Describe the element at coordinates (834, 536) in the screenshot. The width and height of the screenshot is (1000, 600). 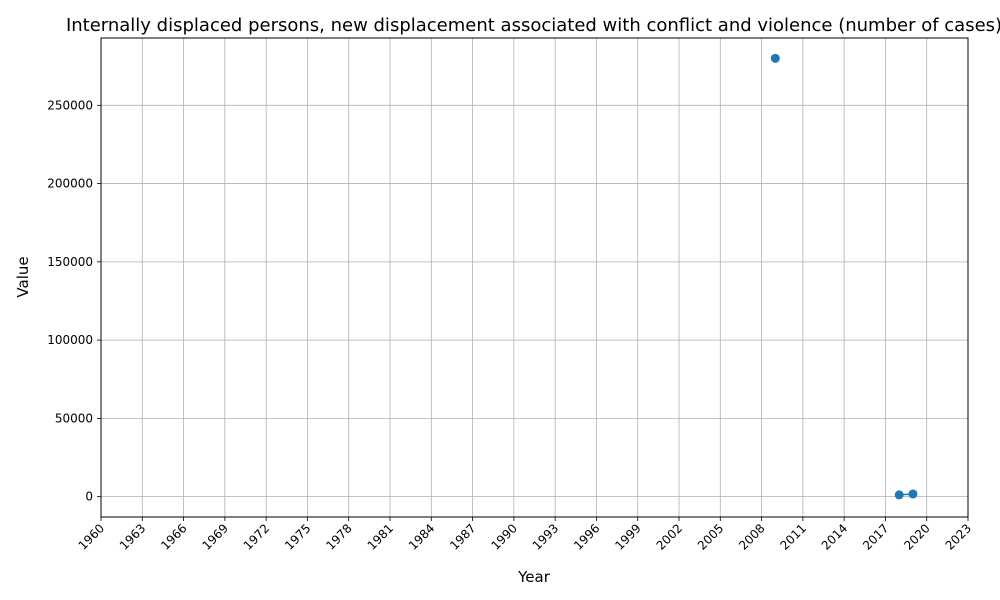
I see `x-tick-label: 2014` at that location.